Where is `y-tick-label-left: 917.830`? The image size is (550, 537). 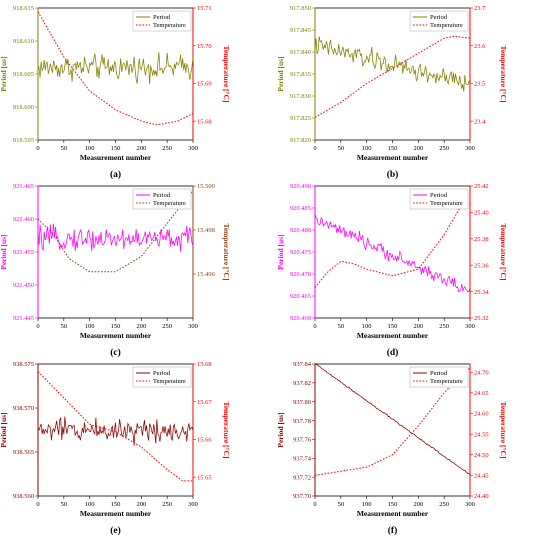 y-tick-label-left: 917.830 is located at coordinates (300, 96).